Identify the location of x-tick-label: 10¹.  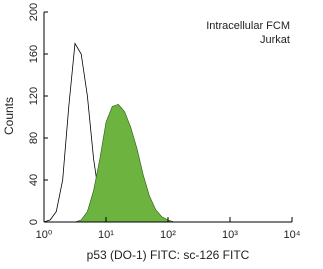
(106, 235).